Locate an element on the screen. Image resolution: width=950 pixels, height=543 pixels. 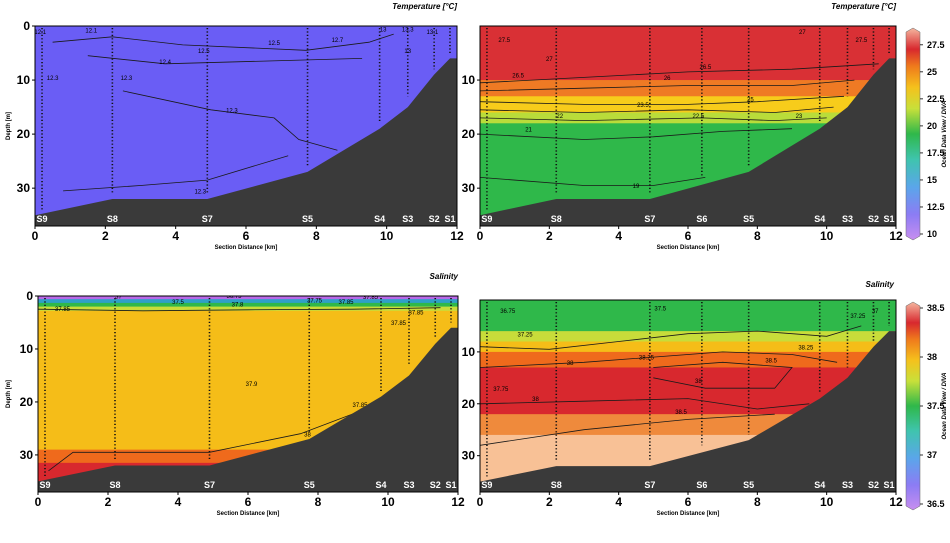
contour-label-4: 38.25 is located at coordinates (647, 359).